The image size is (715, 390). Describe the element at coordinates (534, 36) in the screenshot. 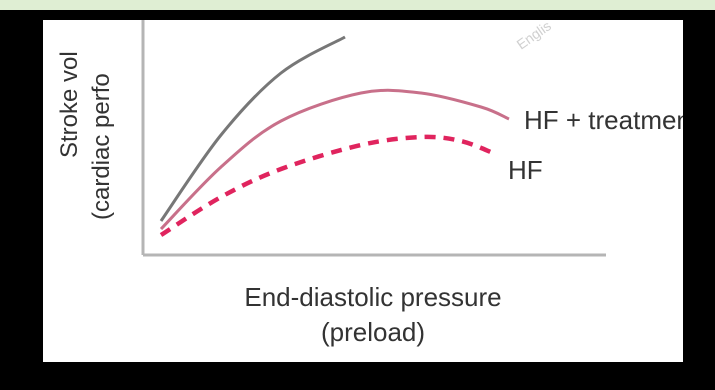

I see `watermark: Englis` at that location.